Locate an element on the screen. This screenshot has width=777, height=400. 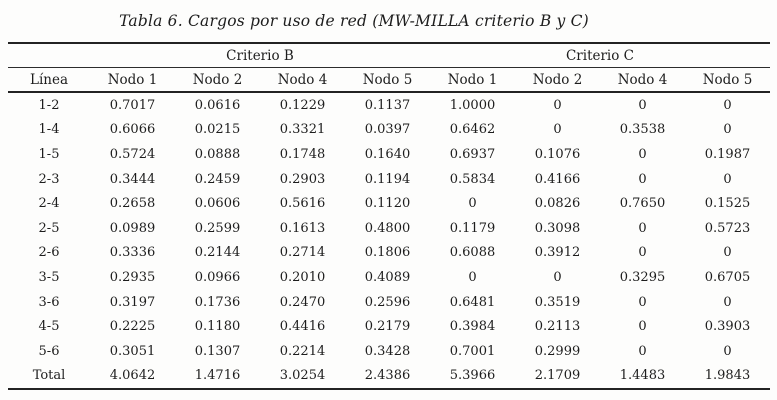
cell-value: 0.6066 is located at coordinates (132, 130).